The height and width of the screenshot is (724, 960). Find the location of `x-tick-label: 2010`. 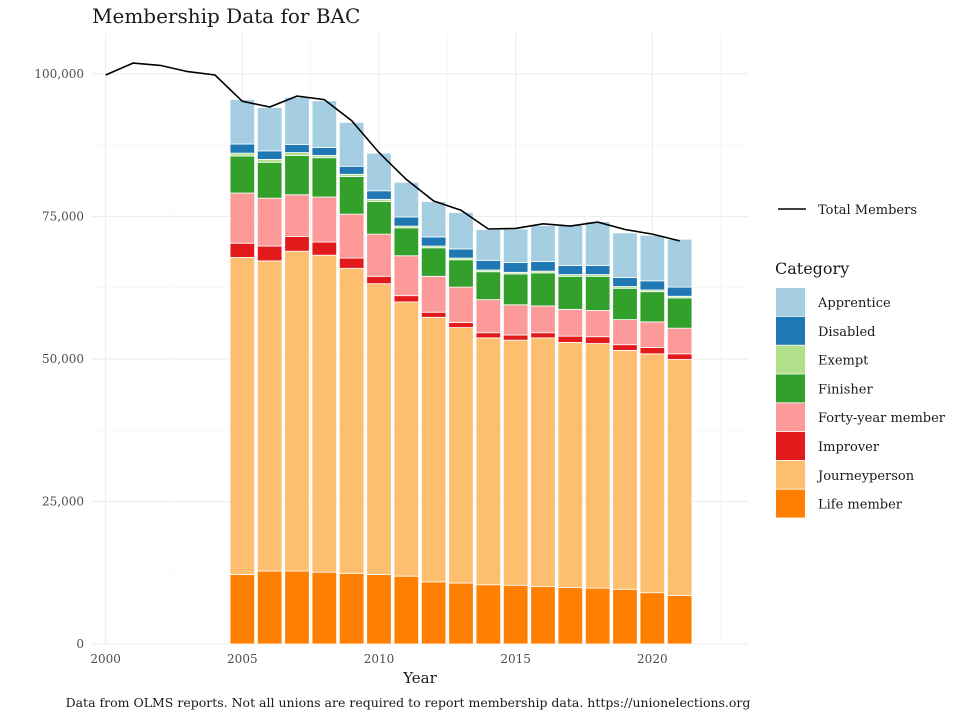

x-tick-label: 2010 is located at coordinates (379, 659).